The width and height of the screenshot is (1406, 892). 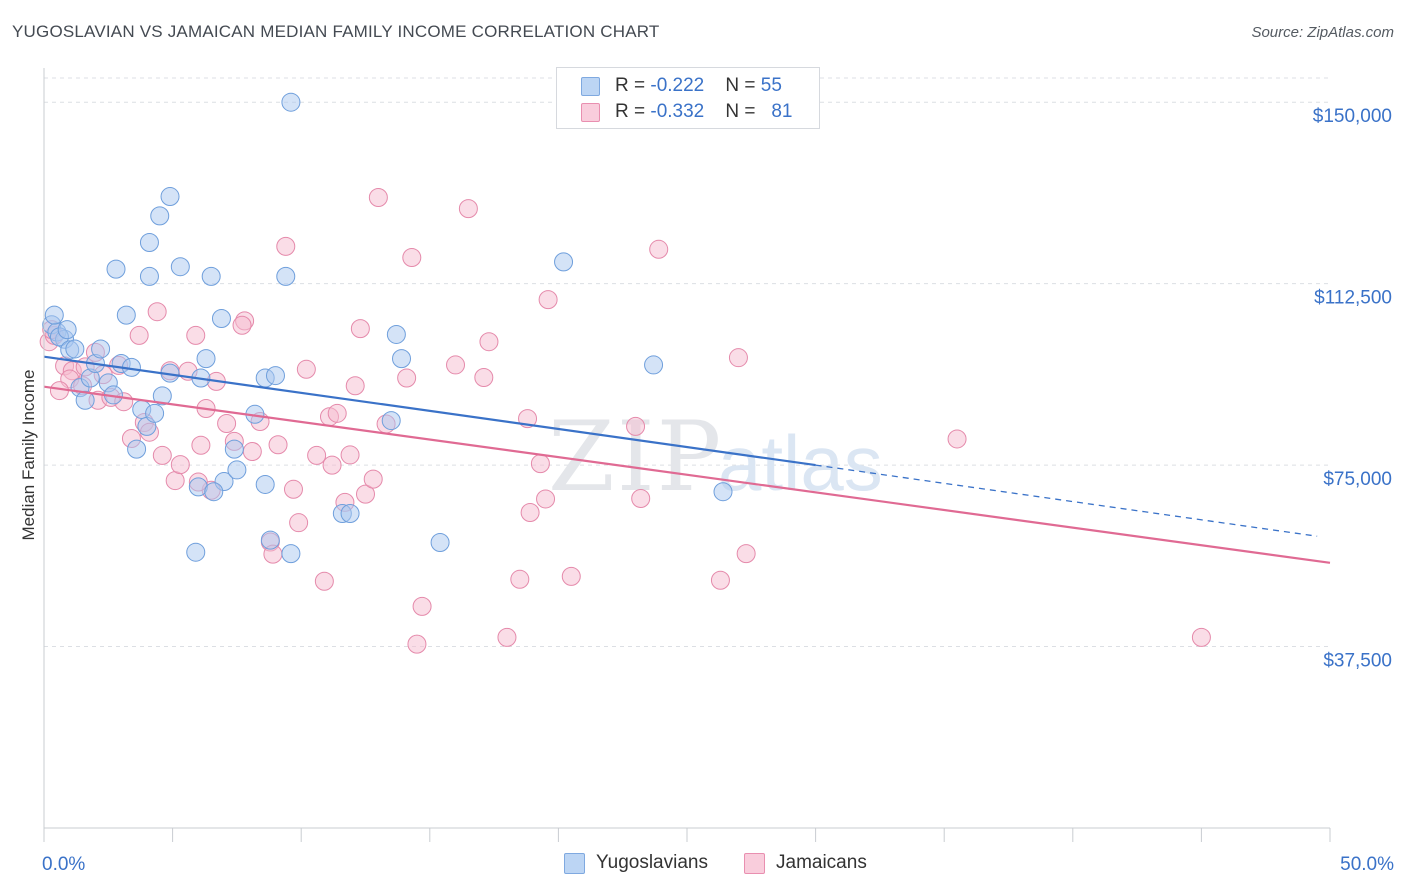 What do you see at coordinates (652, 862) in the screenshot?
I see `bottom-label-yugoslavians: Yugoslavians` at bounding box center [652, 862].